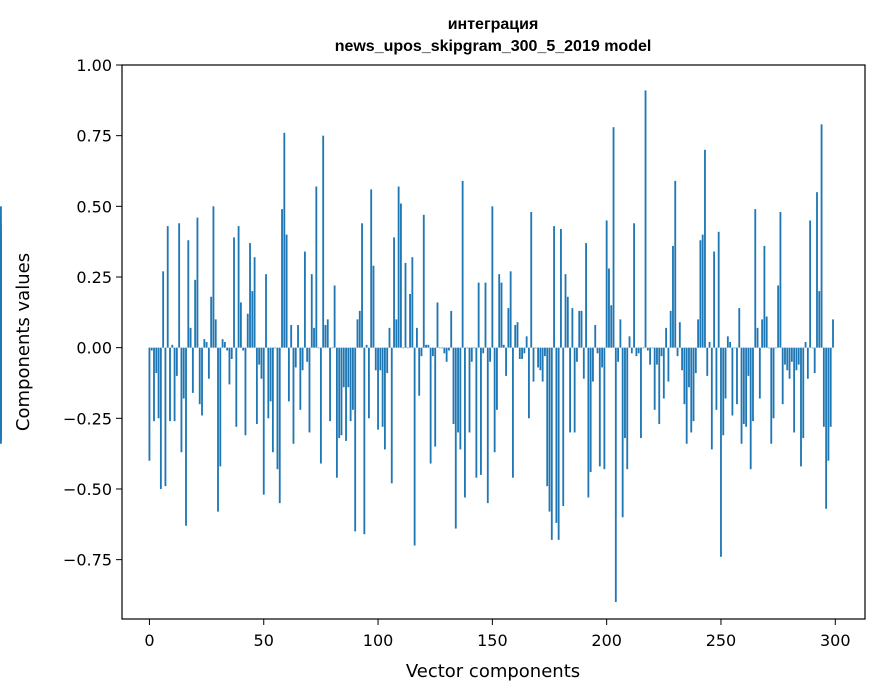 This screenshot has width=880, height=696. I want to click on y-tick-label: −0.25, so click(87, 418).